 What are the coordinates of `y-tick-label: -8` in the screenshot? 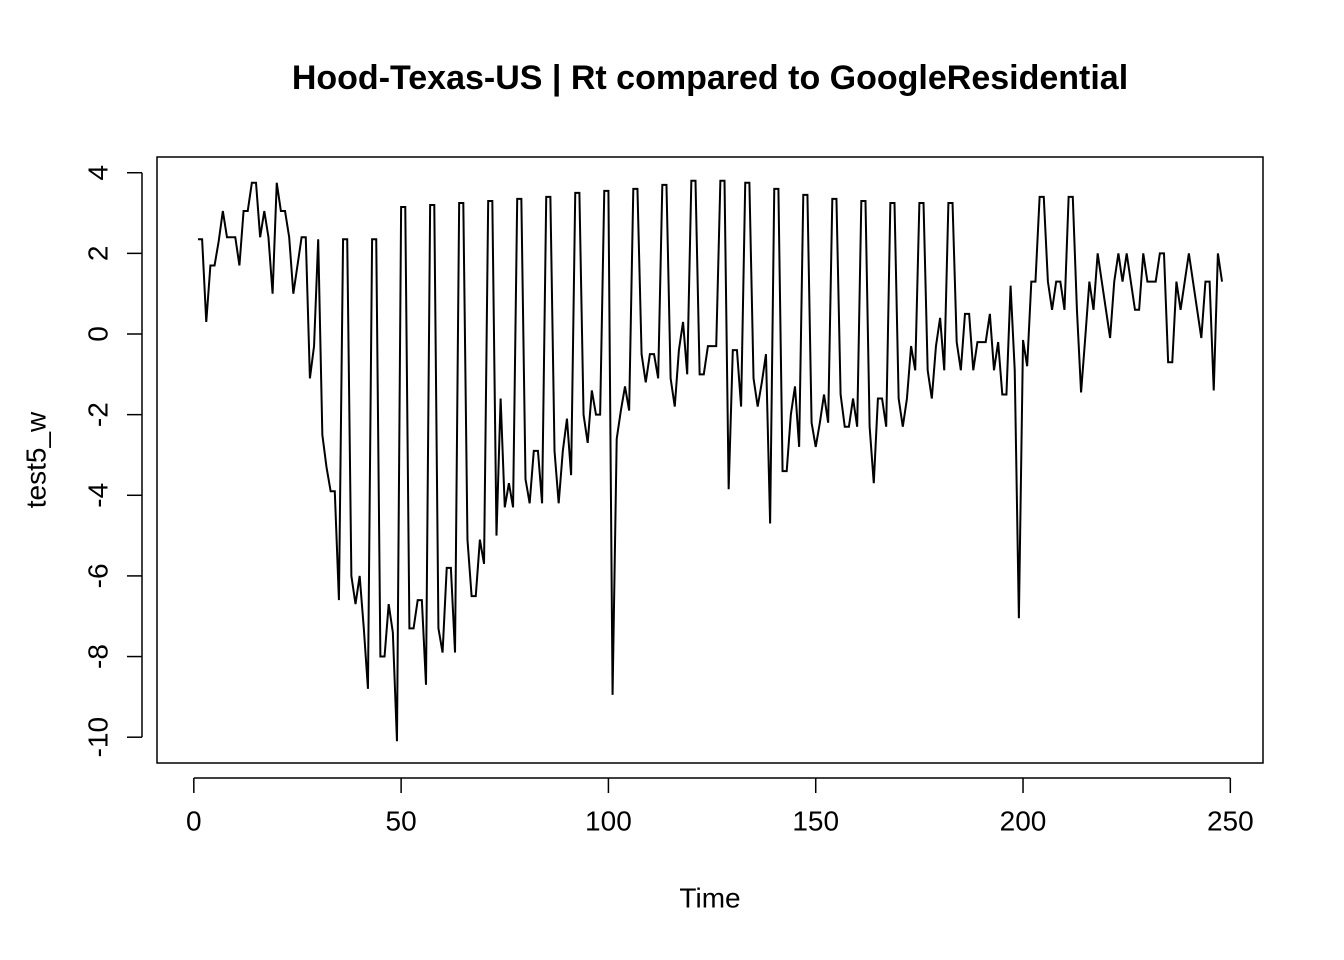 It's located at (97, 656).